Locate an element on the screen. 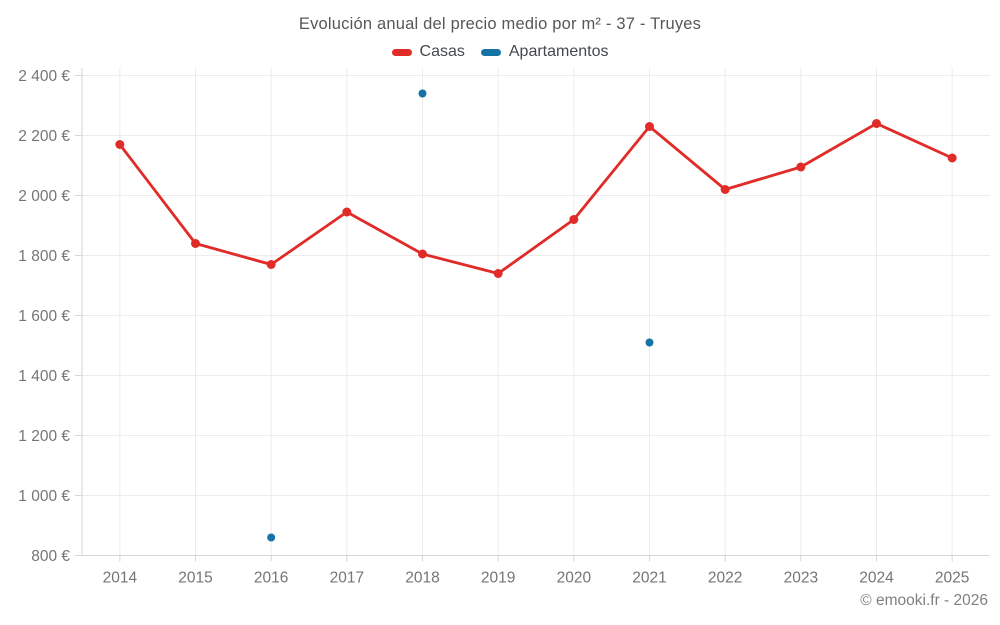  x-axis-tick-label: 2018 is located at coordinates (422, 578).